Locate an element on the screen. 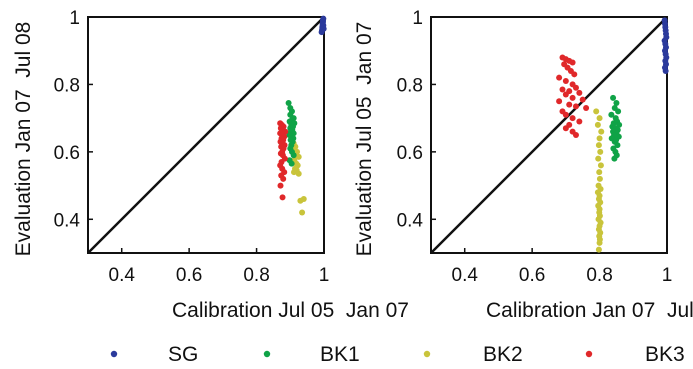 The width and height of the screenshot is (693, 369). legend-label-sg: SG is located at coordinates (183, 354).